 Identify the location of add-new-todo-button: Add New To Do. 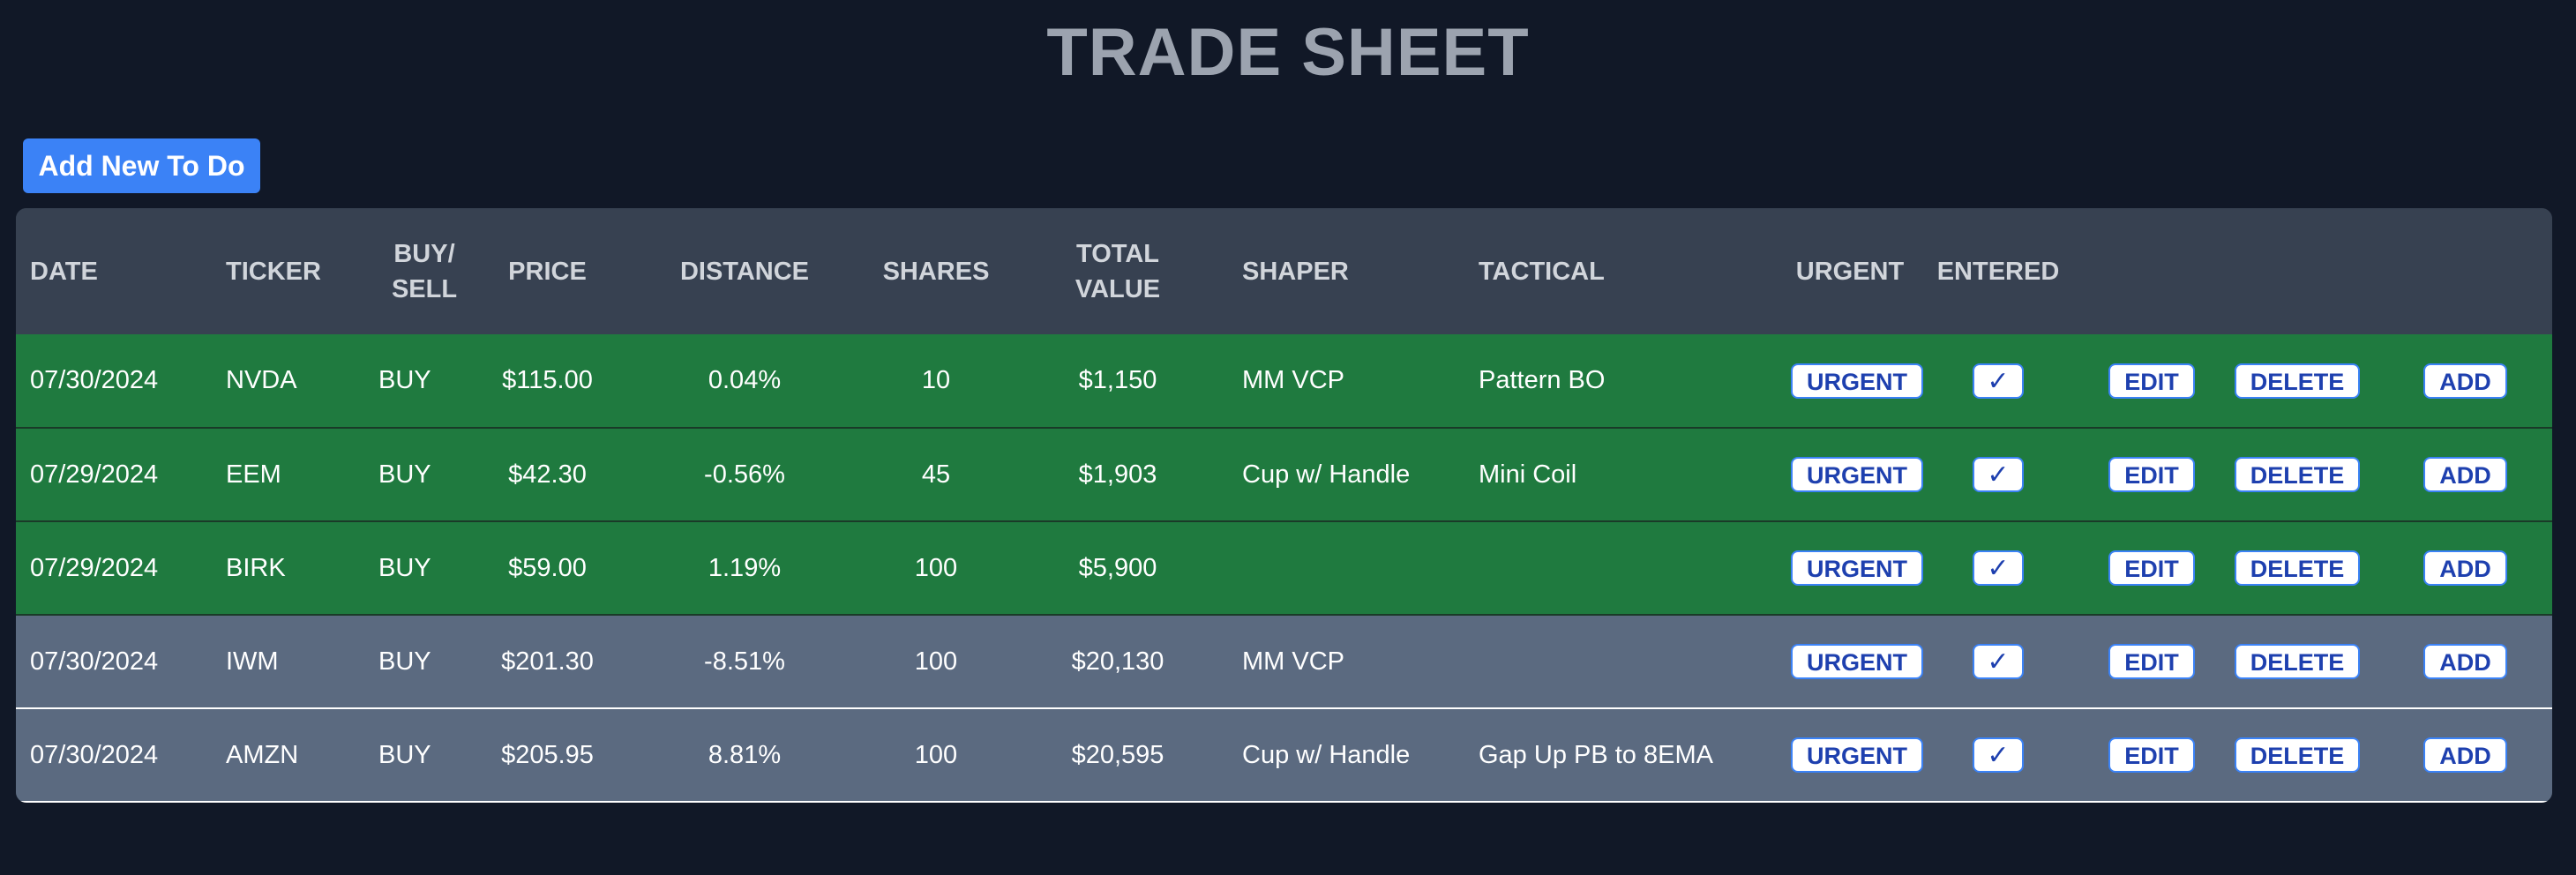
(141, 165).